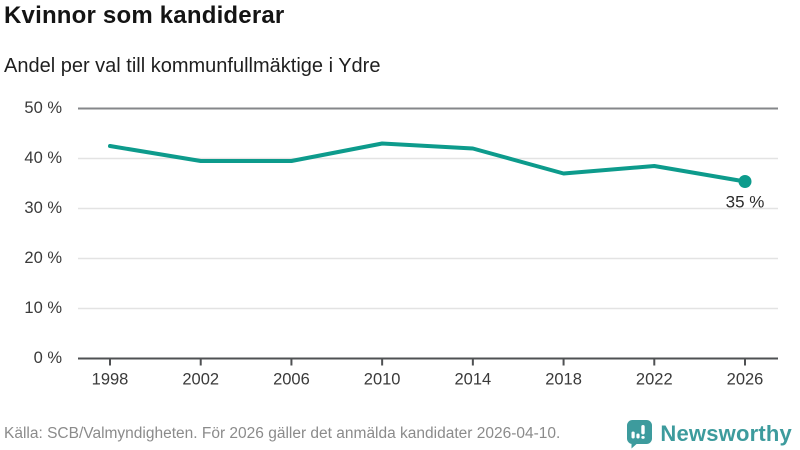  I want to click on end-point-marker, so click(745, 181).